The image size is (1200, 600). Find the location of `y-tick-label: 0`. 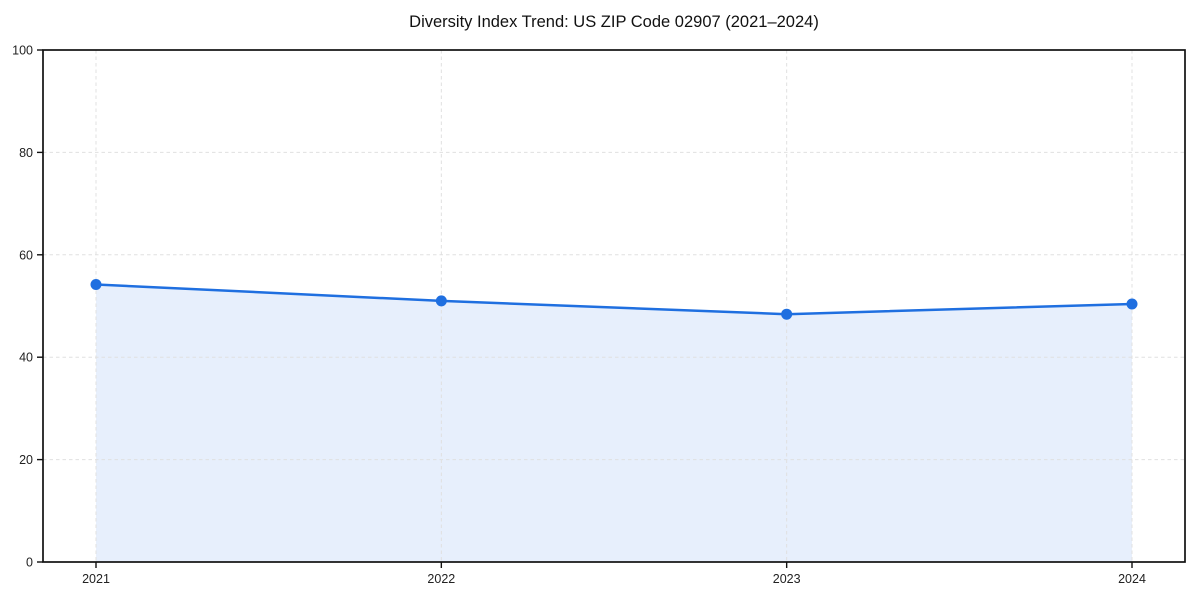

y-tick-label: 0 is located at coordinates (29, 563).